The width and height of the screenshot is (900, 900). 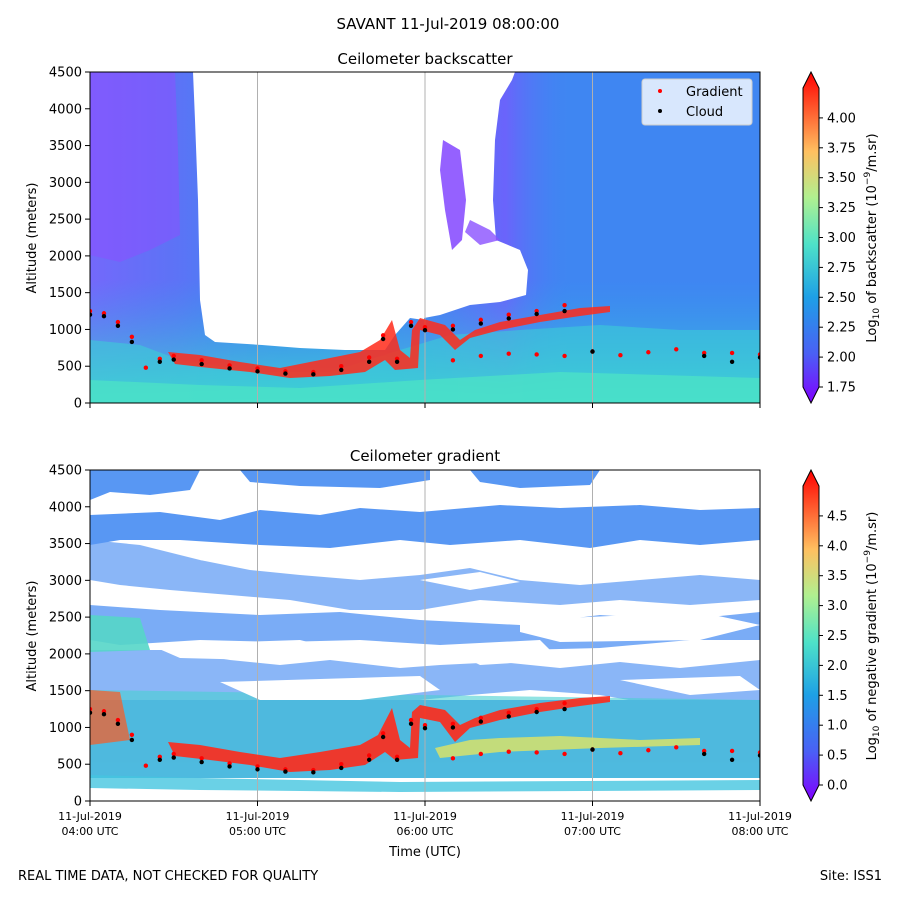 What do you see at coordinates (168, 876) in the screenshot?
I see `footer-quality-note: REAL TIME DATA, NOT CHECKED FOR QUALITY` at bounding box center [168, 876].